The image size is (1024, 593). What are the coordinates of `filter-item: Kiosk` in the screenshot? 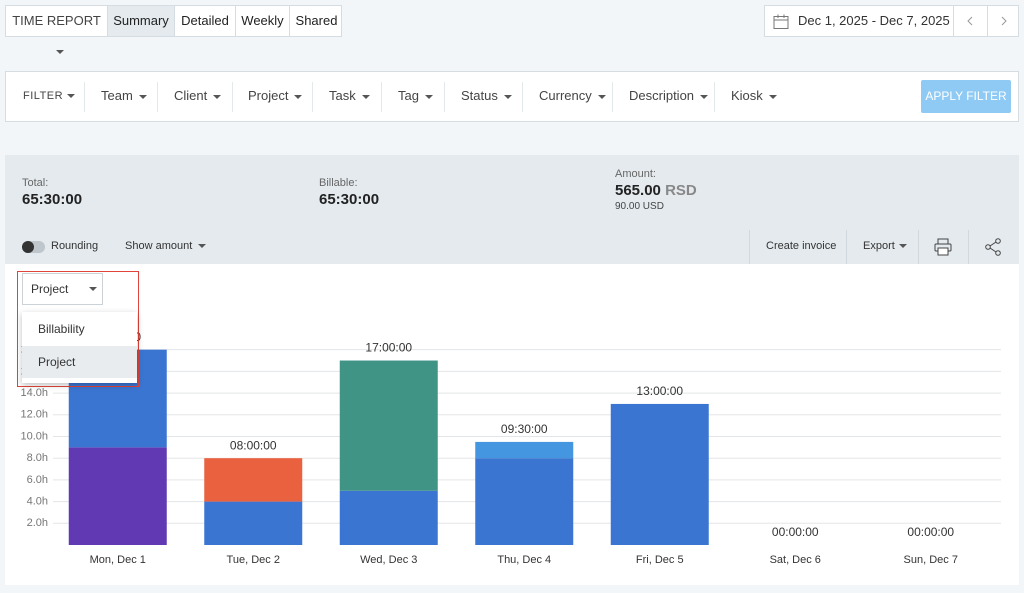 It's located at (754, 96).